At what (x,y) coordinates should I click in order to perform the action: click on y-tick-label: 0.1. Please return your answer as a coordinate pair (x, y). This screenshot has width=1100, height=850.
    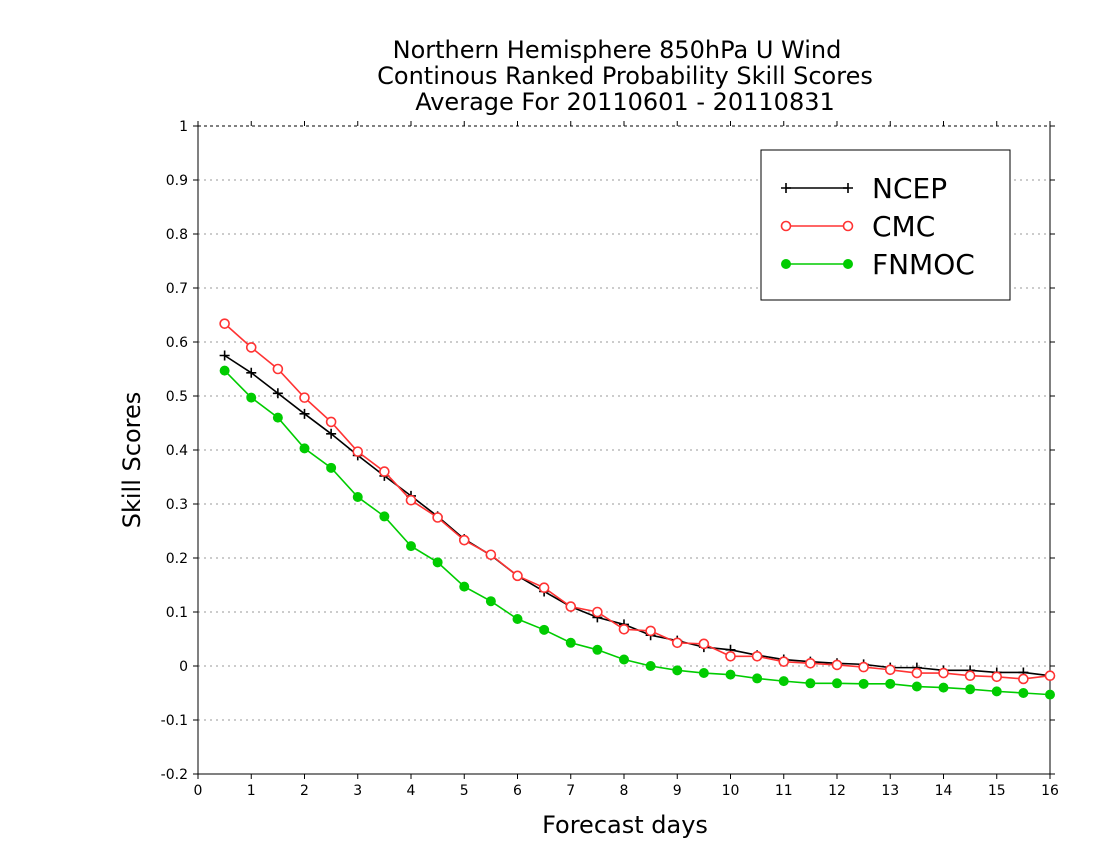
    Looking at the image, I should click on (177, 613).